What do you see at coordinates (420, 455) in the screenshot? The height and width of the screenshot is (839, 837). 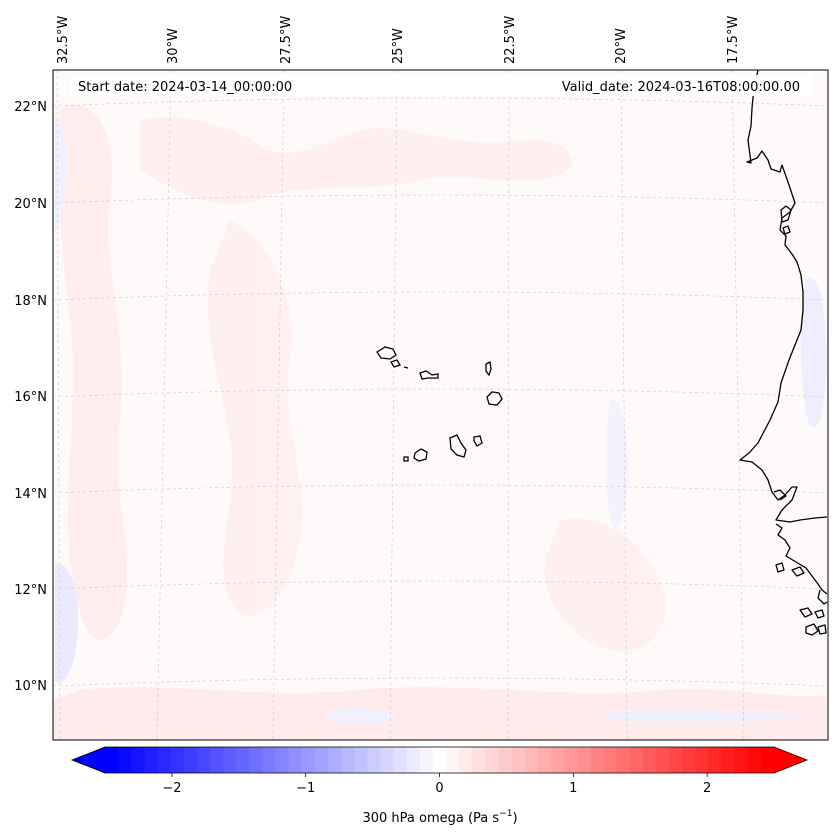 I see `island-fogo` at bounding box center [420, 455].